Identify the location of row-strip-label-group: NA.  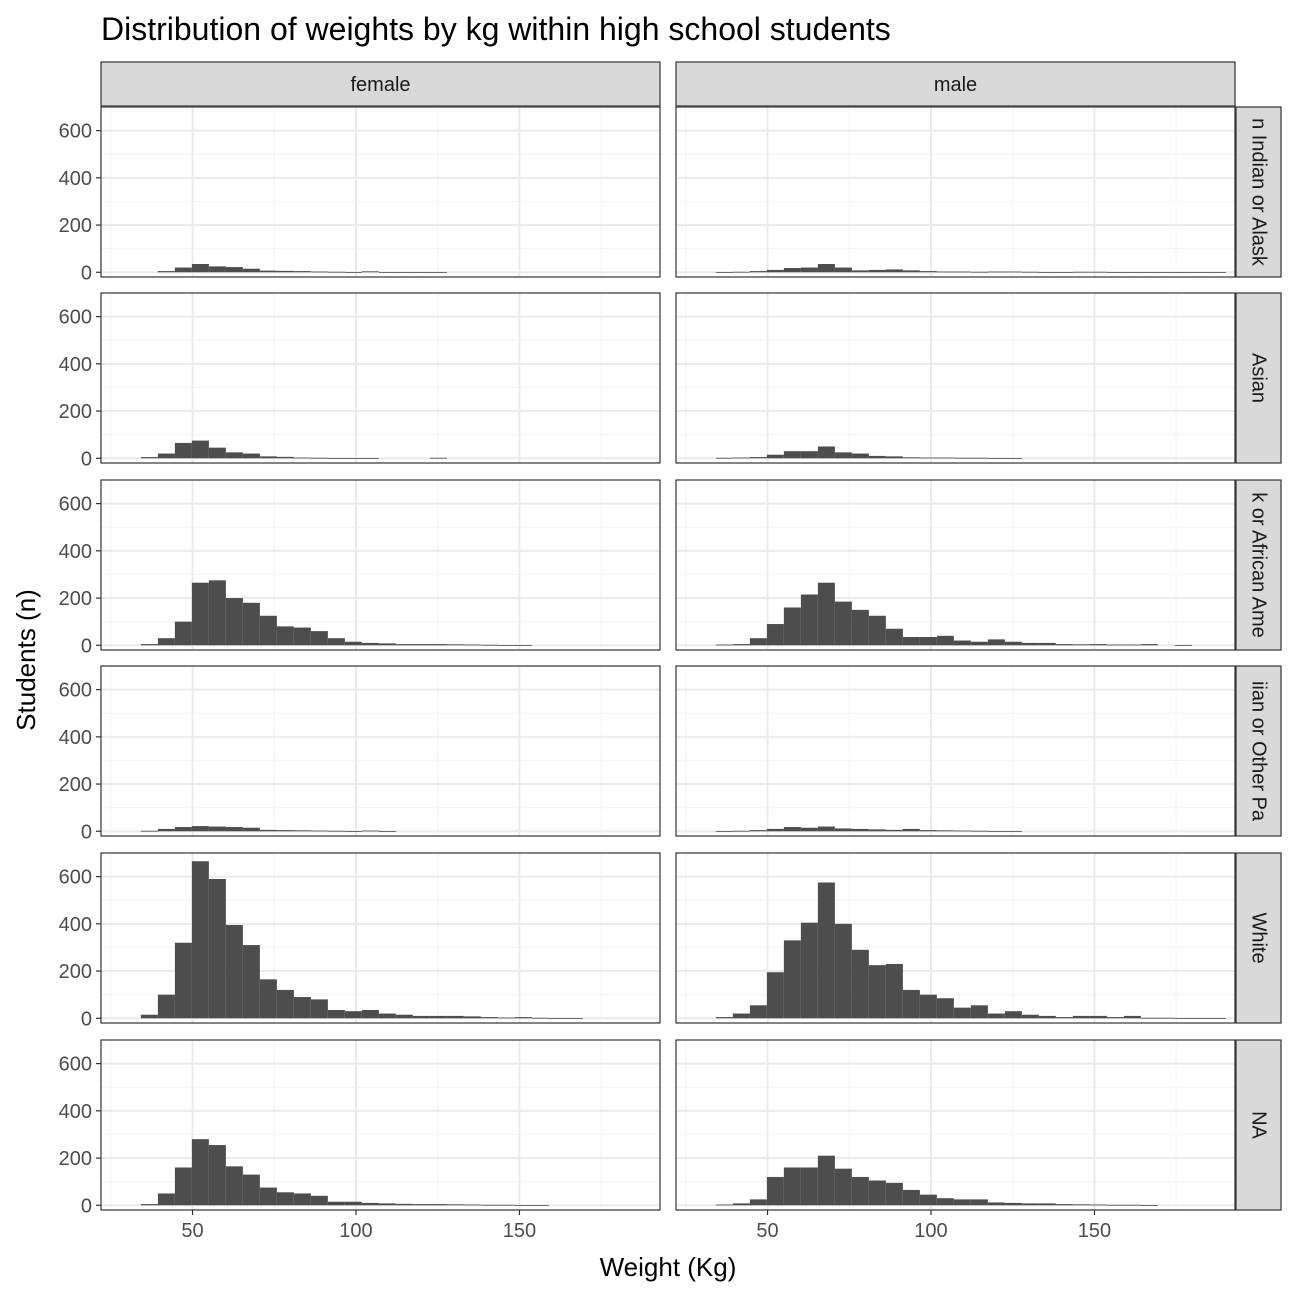
(1259, 1125).